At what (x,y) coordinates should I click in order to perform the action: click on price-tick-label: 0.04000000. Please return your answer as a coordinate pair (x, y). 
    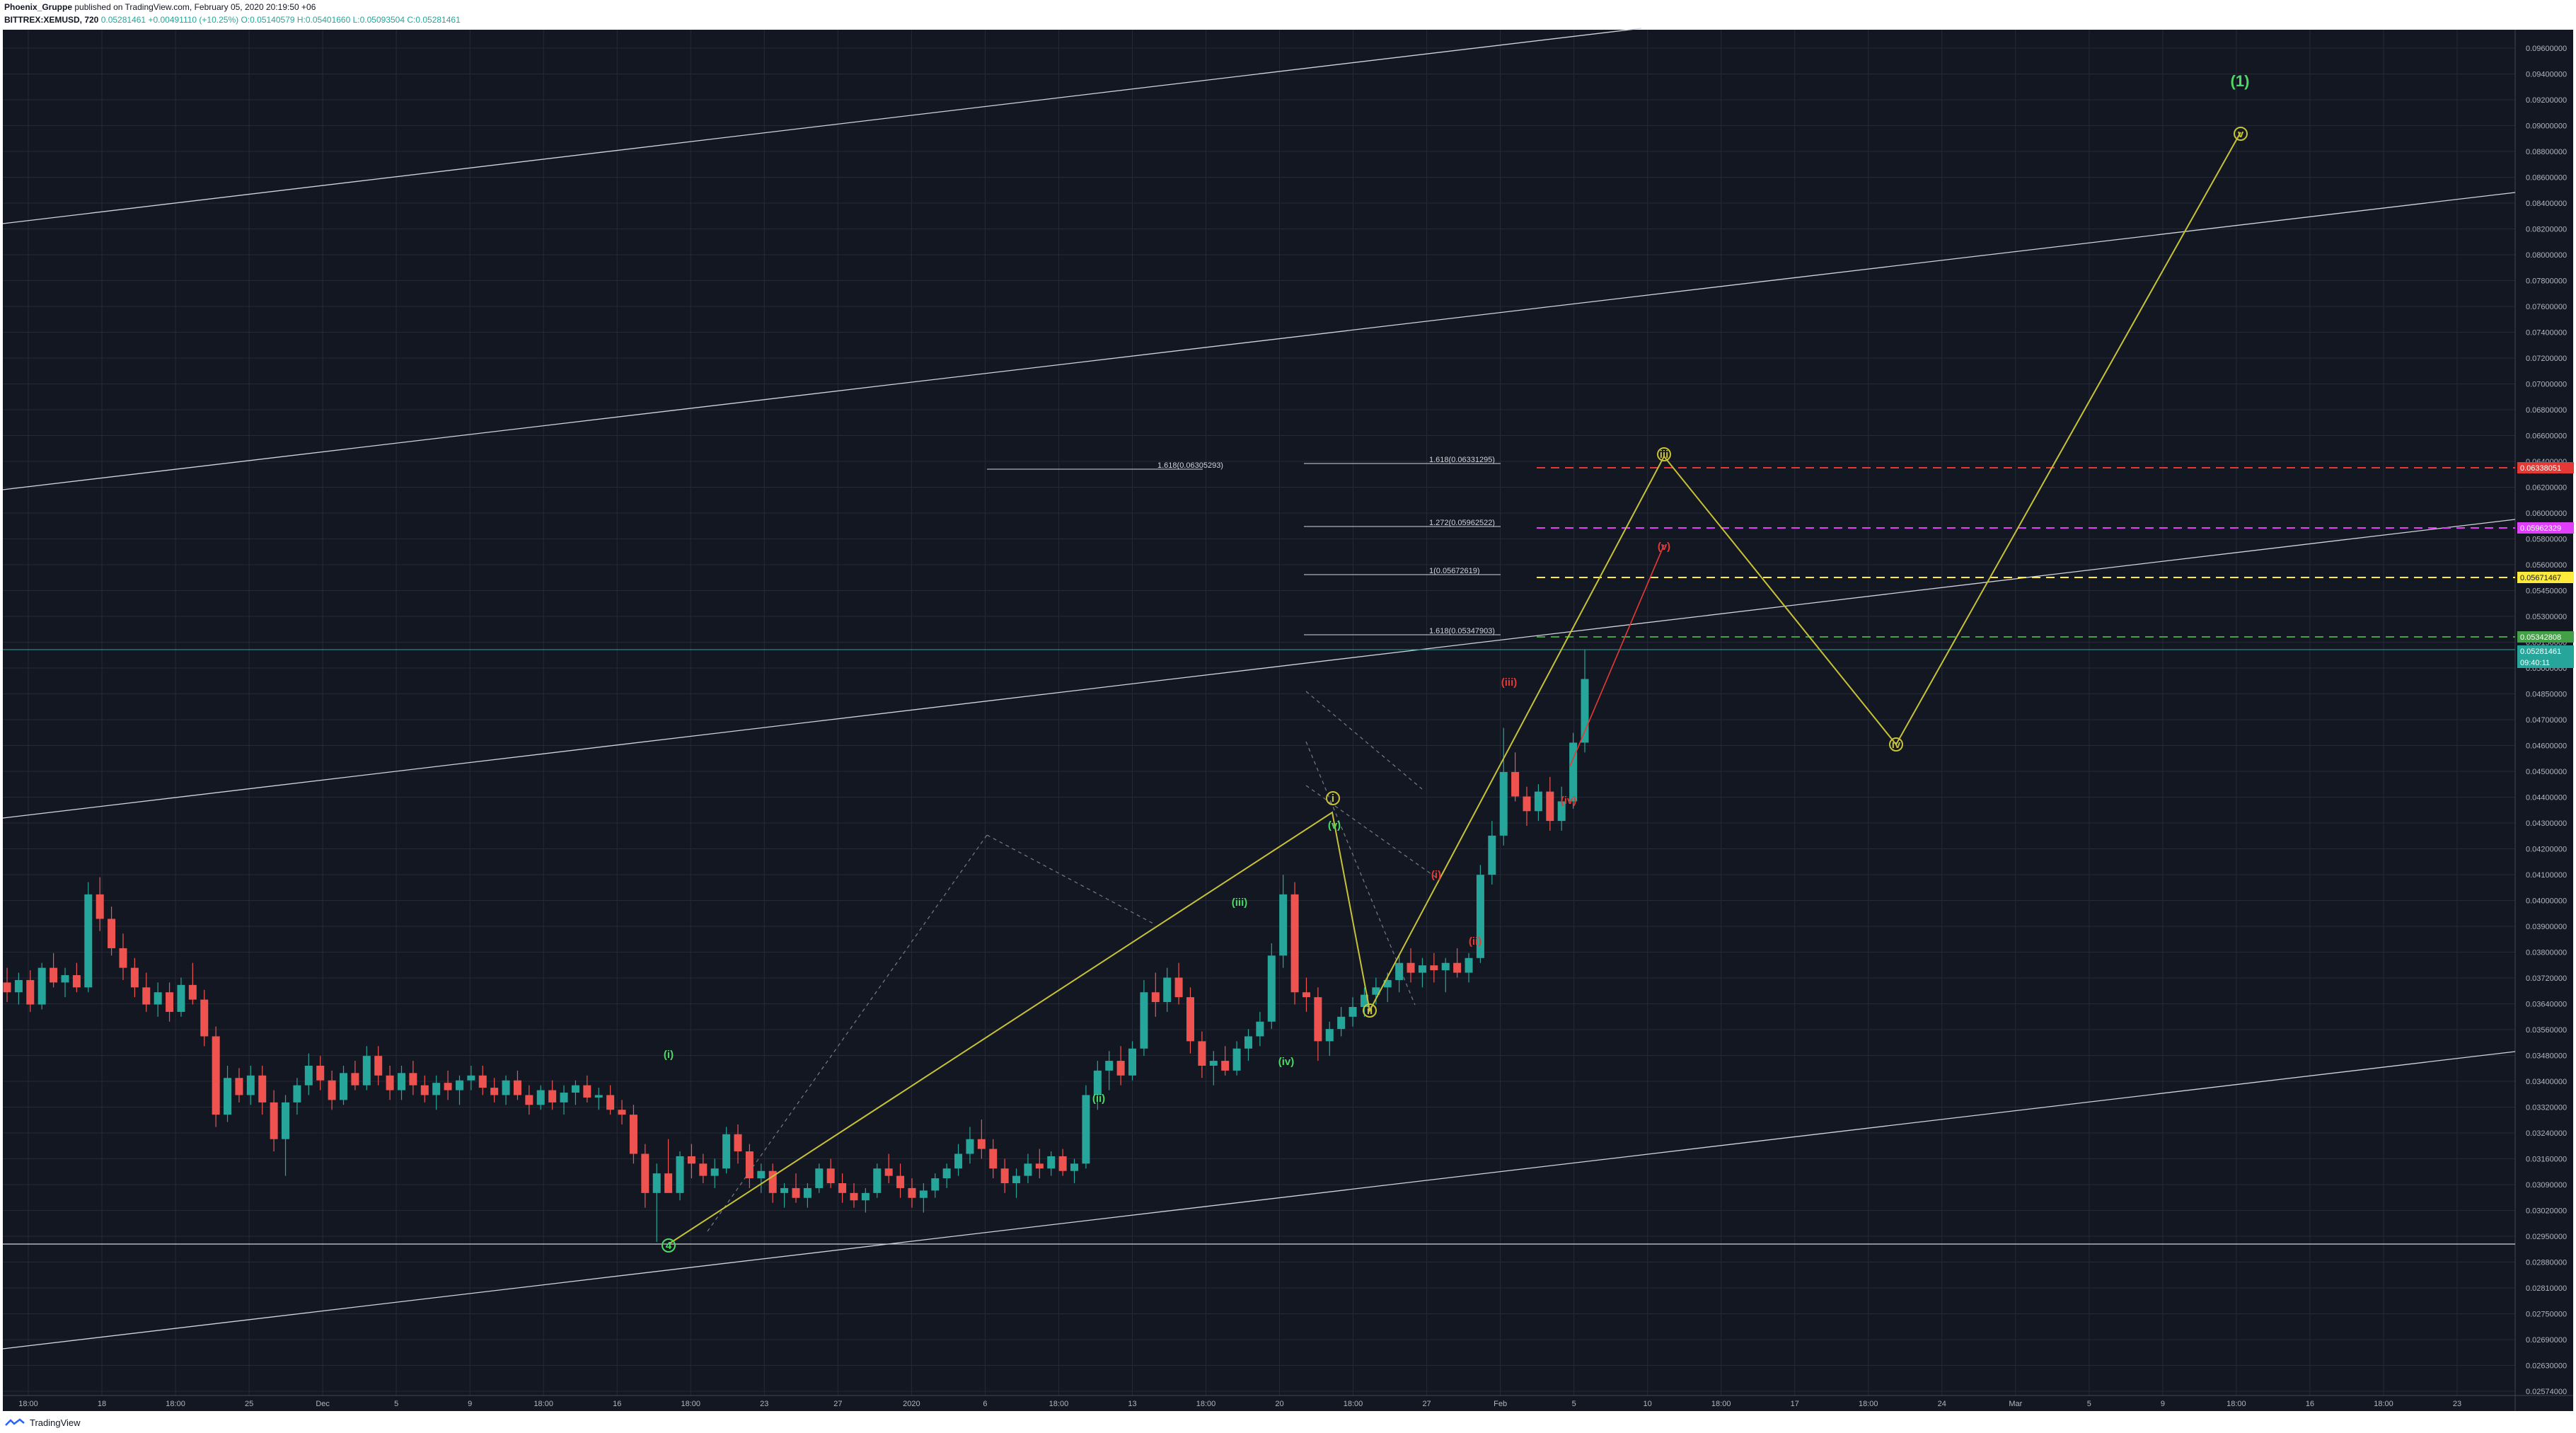
    Looking at the image, I should click on (2546, 901).